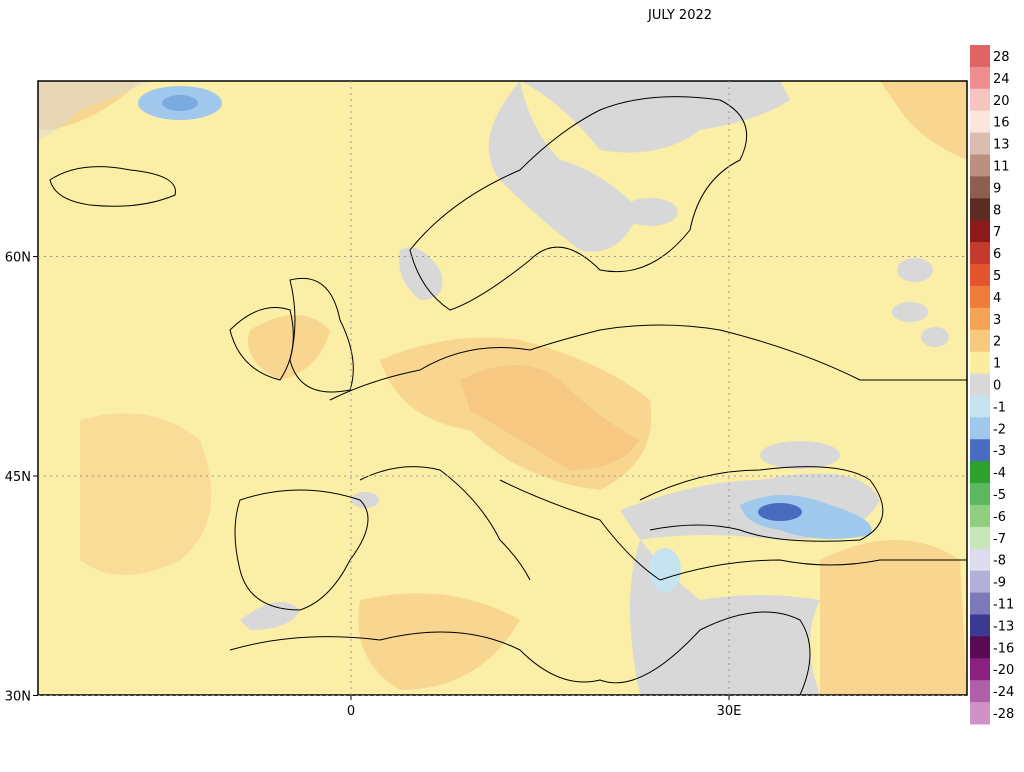  I want to click on colorbar-label: -7, so click(999, 539).